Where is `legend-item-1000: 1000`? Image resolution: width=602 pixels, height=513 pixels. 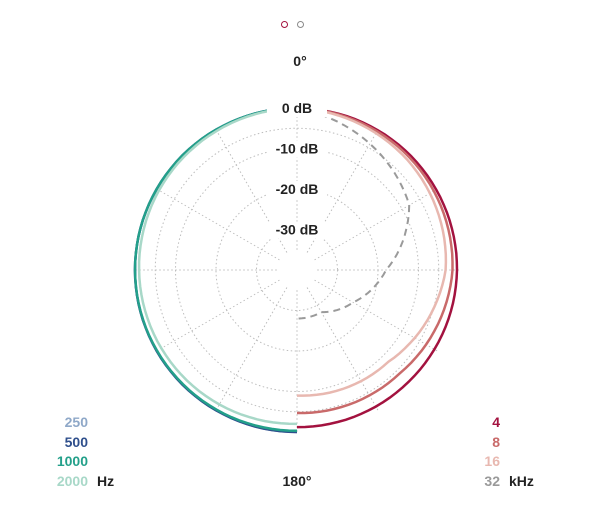 legend-item-1000: 1000 is located at coordinates (82, 462).